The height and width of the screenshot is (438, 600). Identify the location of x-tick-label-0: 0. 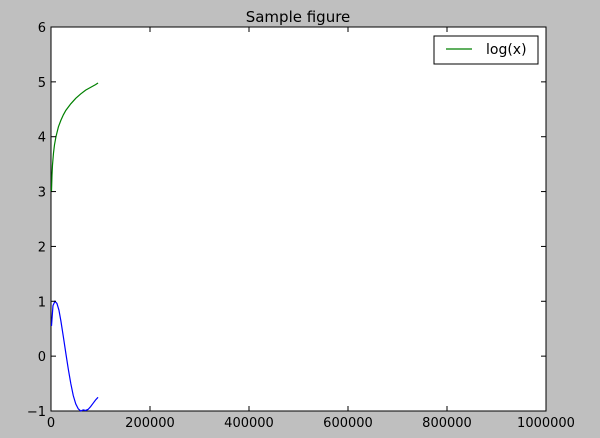
(51, 423).